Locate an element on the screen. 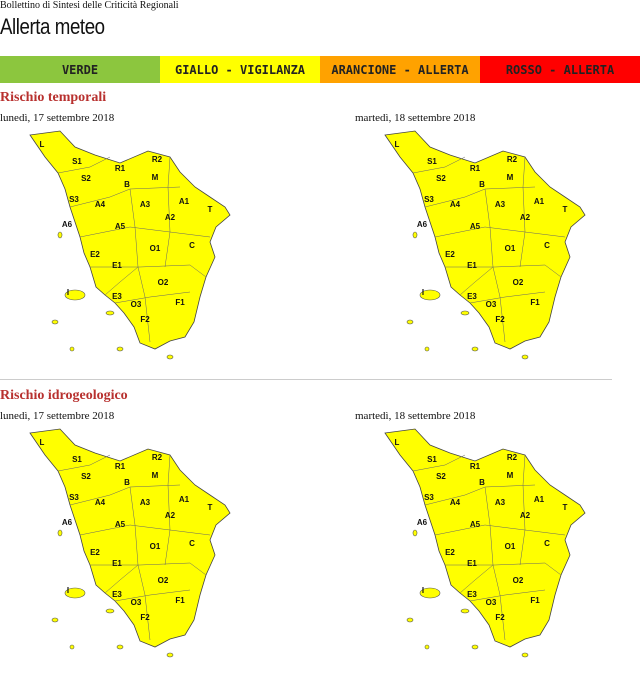 The height and width of the screenshot is (673, 640). zone-label: A4 is located at coordinates (100, 204).